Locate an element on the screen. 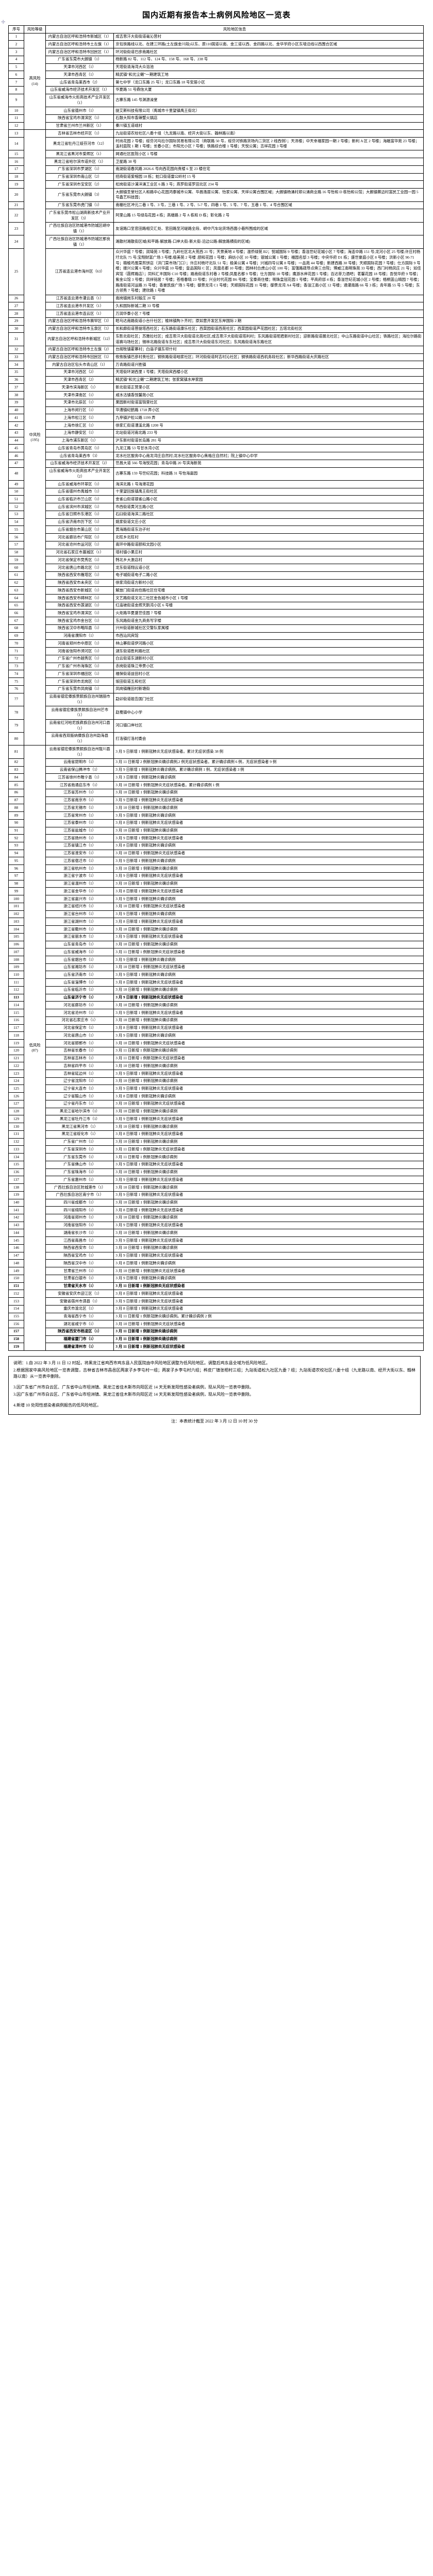  table-row: 10 山东省德州市（1） 提艾斯科技有限公司（禹城市十里望镇禹王街北） is located at coordinates (216, 111).